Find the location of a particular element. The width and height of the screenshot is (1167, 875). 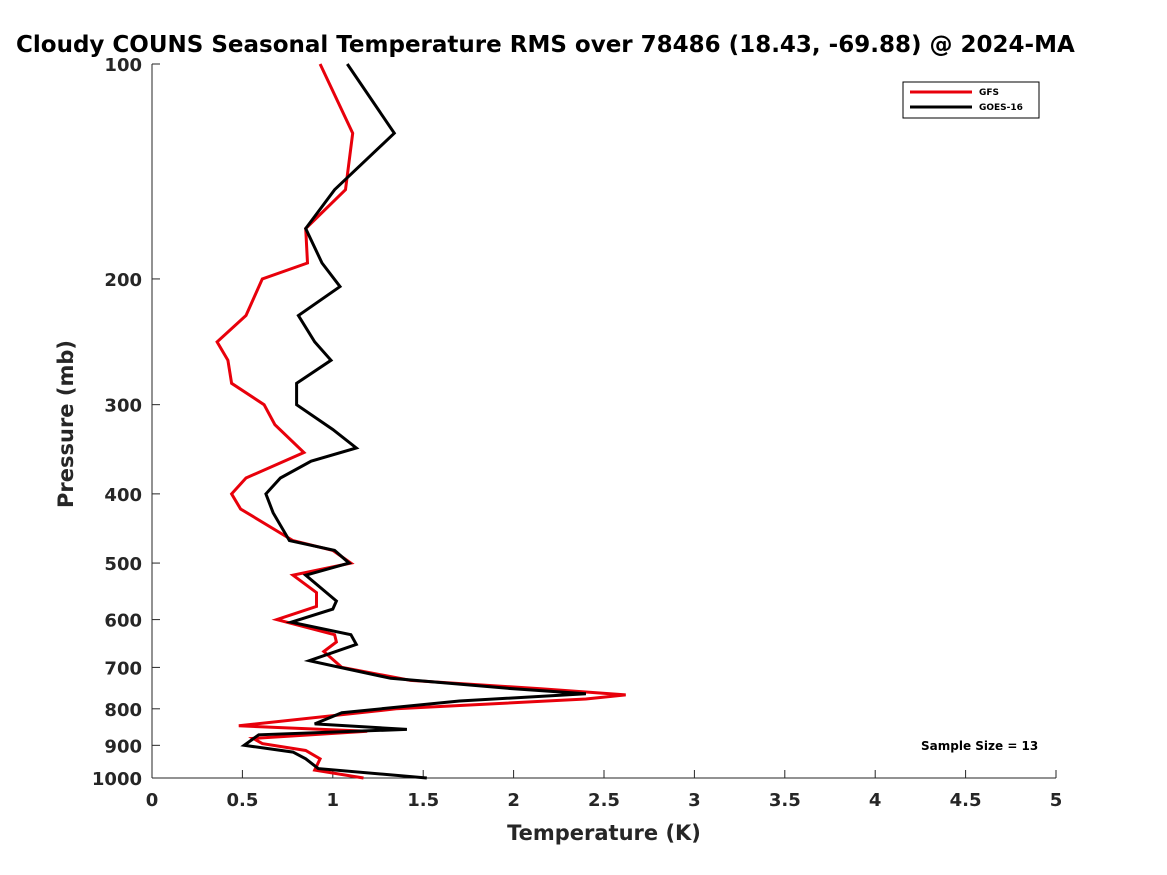

legend: GFS GOES-16 is located at coordinates (971, 100).